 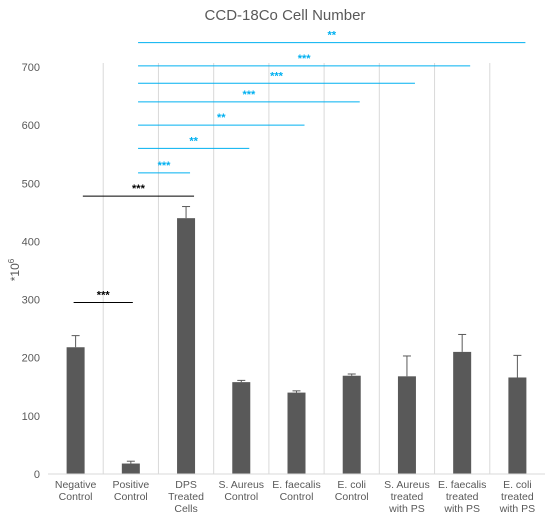 What do you see at coordinates (185, 509) in the screenshot?
I see `category-label-line: Cells` at bounding box center [185, 509].